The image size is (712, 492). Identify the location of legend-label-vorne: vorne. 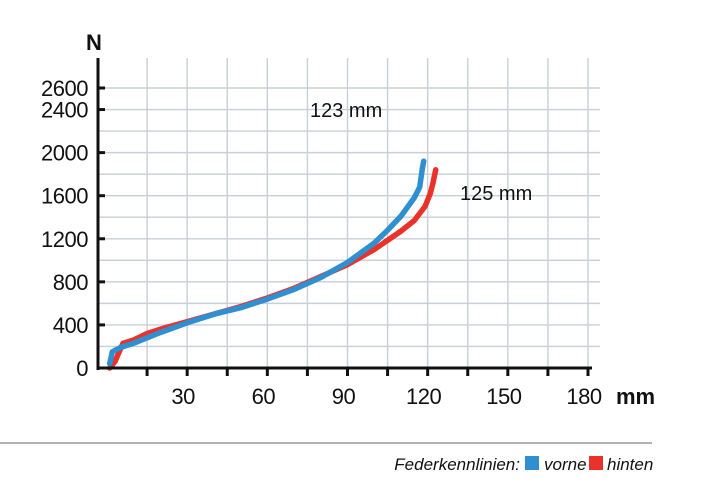
(565, 464).